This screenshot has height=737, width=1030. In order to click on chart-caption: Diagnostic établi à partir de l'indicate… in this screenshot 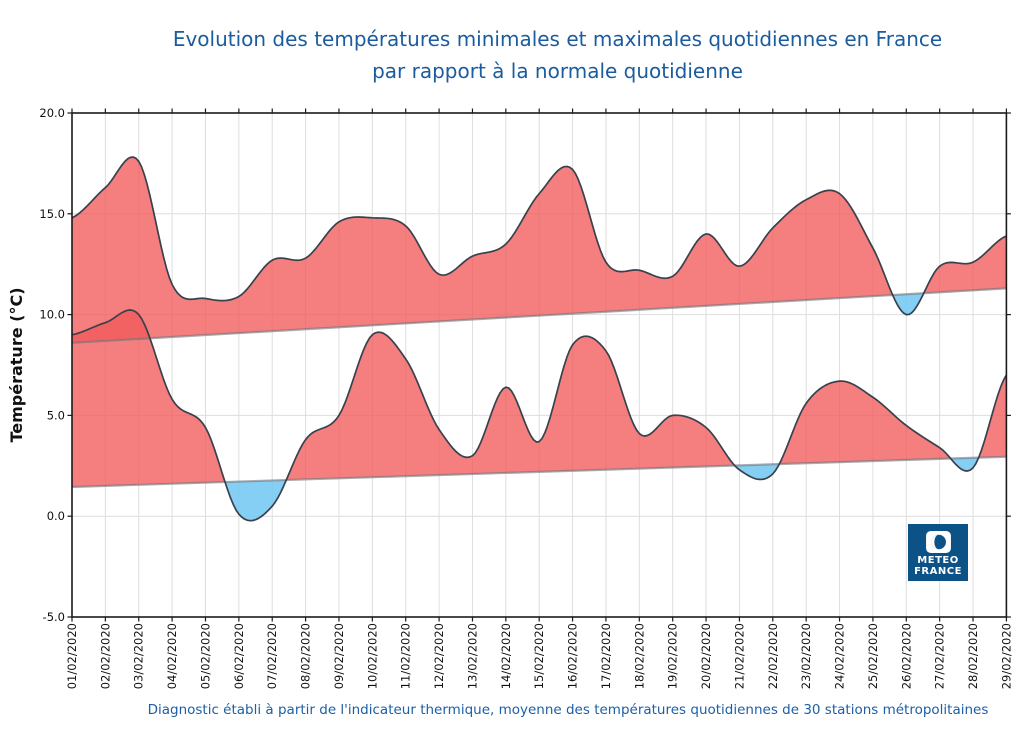, I will do `click(568, 710)`.